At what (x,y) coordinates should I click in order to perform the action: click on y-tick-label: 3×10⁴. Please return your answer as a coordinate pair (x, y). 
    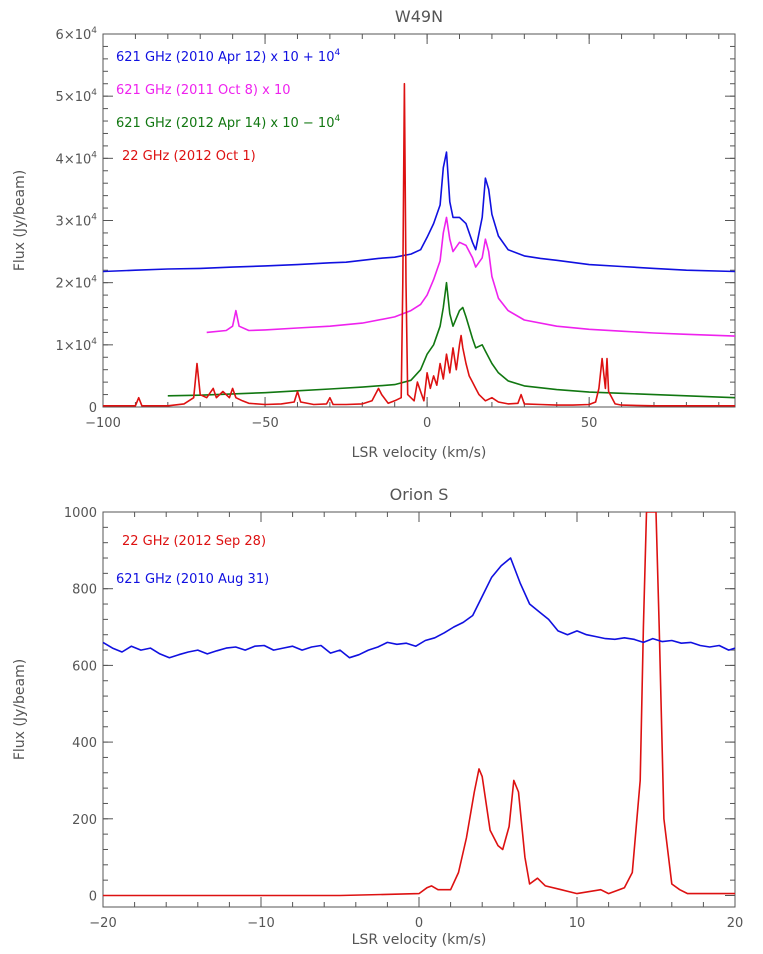
    Looking at the image, I should click on (77, 221).